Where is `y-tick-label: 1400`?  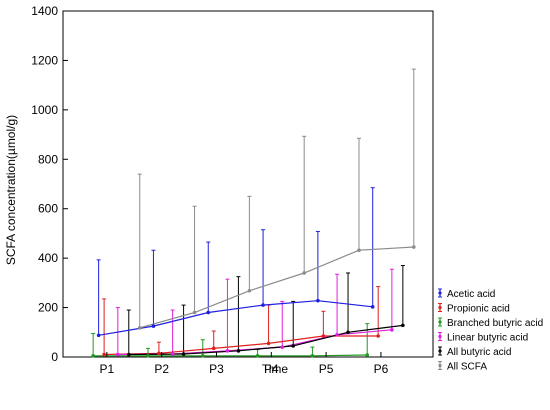
y-tick-label: 1400 is located at coordinates (44, 11).